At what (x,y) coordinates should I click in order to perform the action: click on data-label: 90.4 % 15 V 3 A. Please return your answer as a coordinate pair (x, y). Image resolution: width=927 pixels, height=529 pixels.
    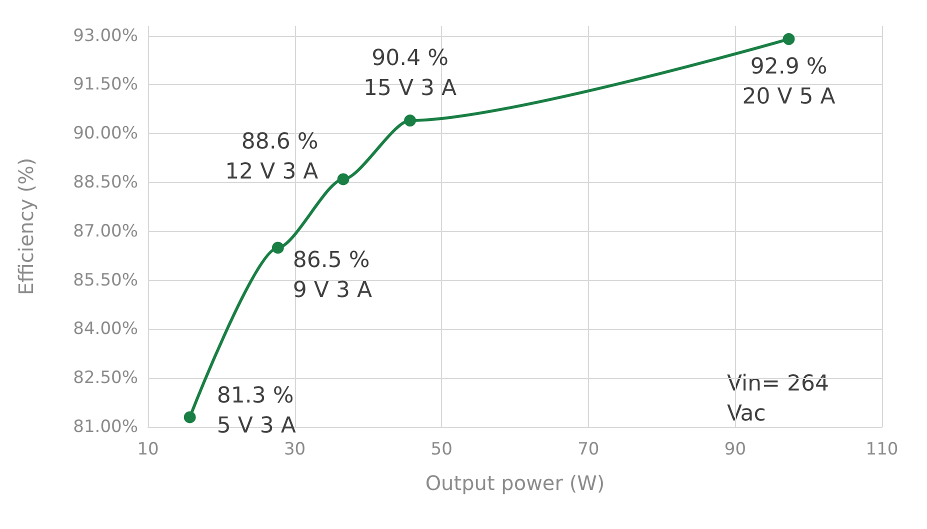
    Looking at the image, I should click on (410, 74).